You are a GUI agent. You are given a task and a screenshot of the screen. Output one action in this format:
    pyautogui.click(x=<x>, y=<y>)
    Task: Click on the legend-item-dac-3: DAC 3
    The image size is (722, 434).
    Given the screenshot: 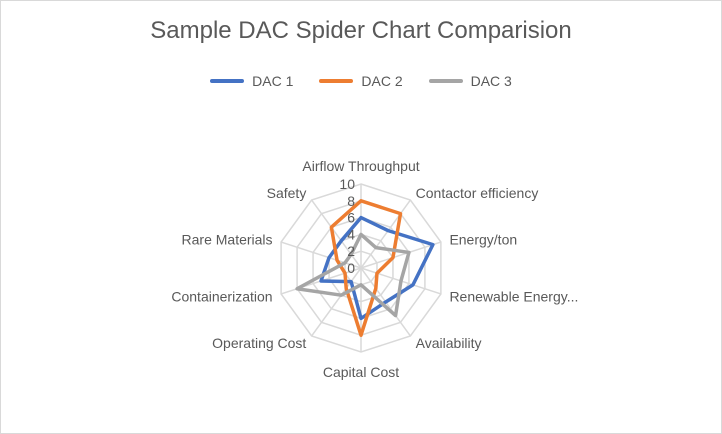 What is the action you would take?
    pyautogui.click(x=470, y=81)
    